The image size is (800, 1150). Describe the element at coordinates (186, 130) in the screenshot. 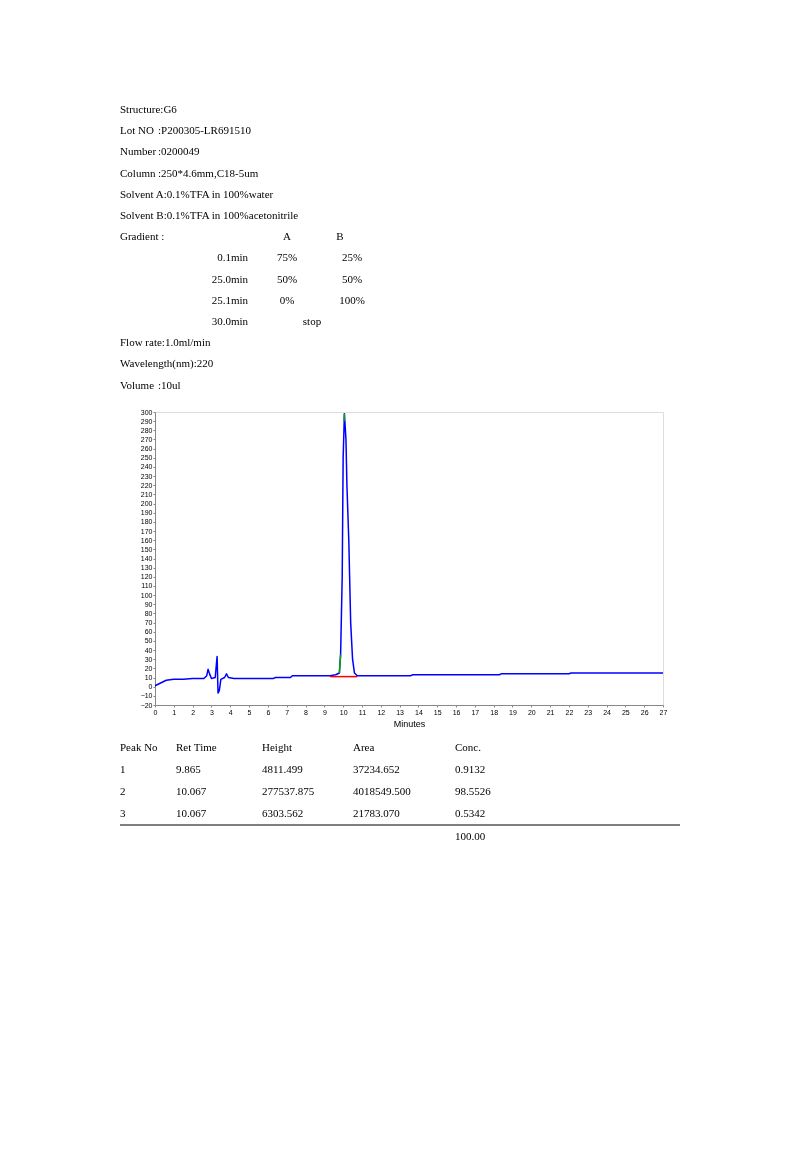

I see `text: Lot NO :P200305-LR691510` at that location.